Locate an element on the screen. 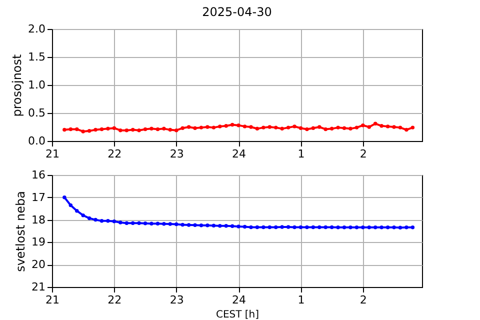  x-tick-label: 1 is located at coordinates (301, 154).